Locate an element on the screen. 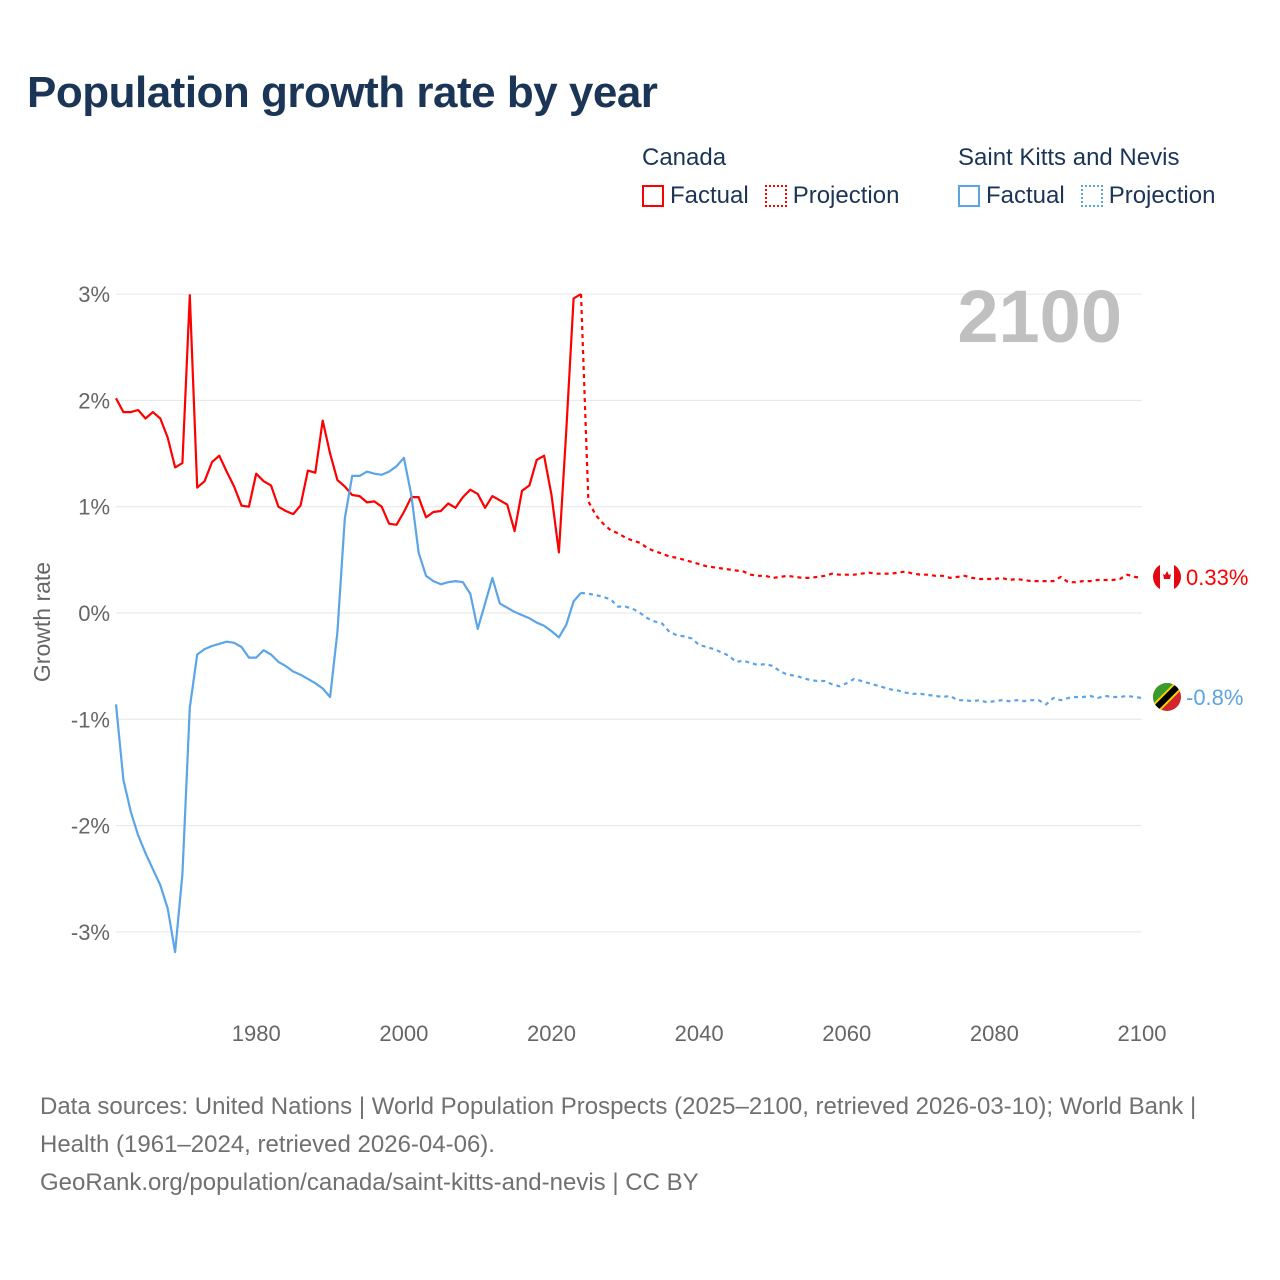  y-tick-label: 0% is located at coordinates (94, 613).